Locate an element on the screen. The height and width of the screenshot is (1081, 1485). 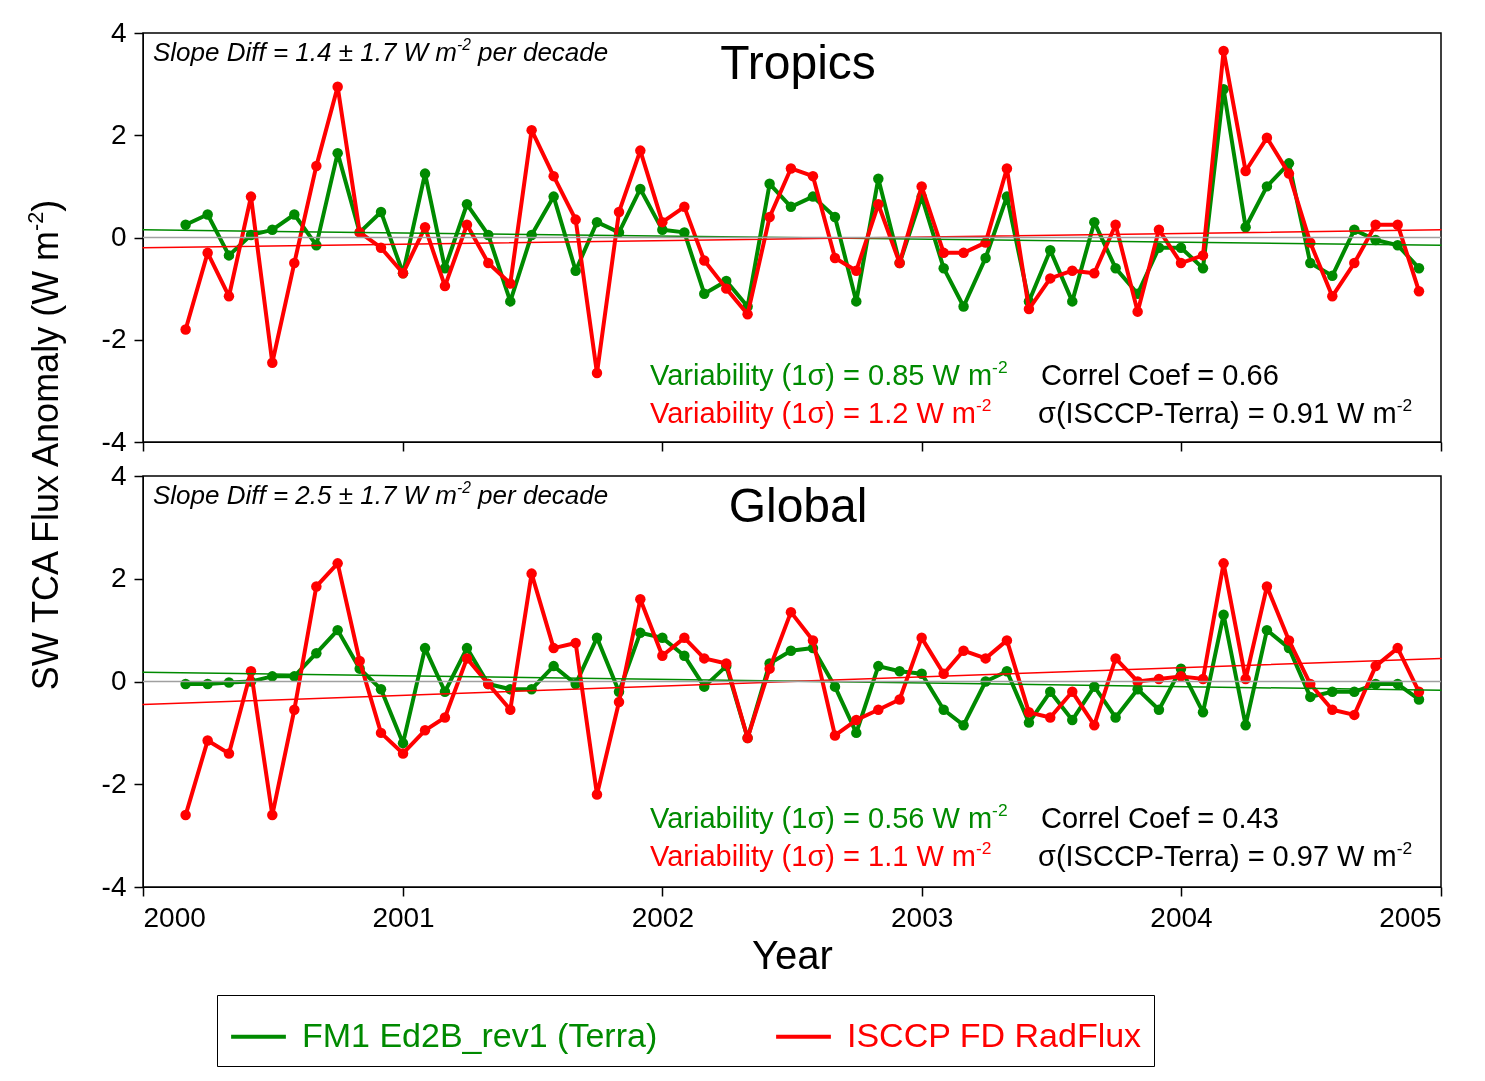
annotation: Slope Diff = 2.5 ± 1.7 W m$^{-2}$ per decade is located at coordinates (381, 494).